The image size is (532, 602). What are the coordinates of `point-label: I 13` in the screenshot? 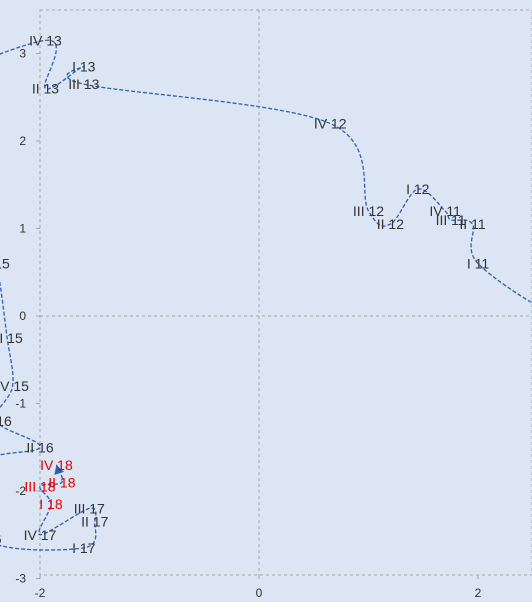 It's located at (84, 67).